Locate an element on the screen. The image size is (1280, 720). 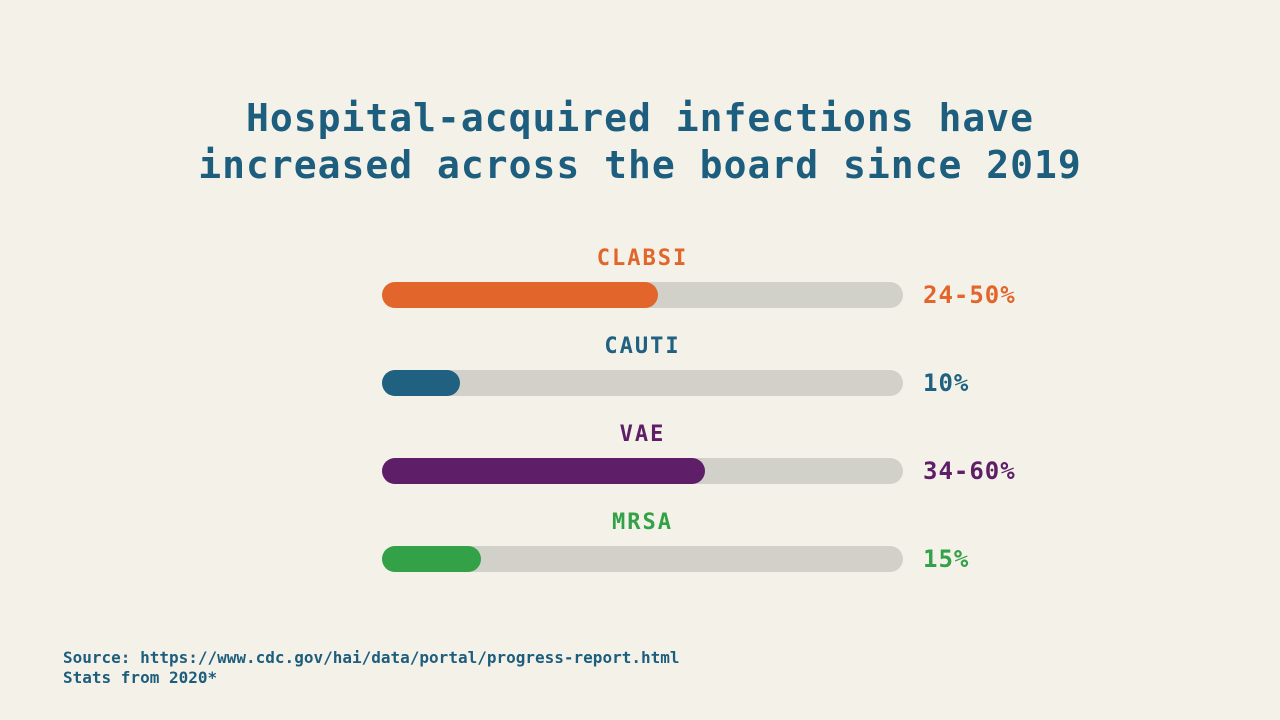
bar-value-clabsi: 24-50% is located at coordinates (969, 295).